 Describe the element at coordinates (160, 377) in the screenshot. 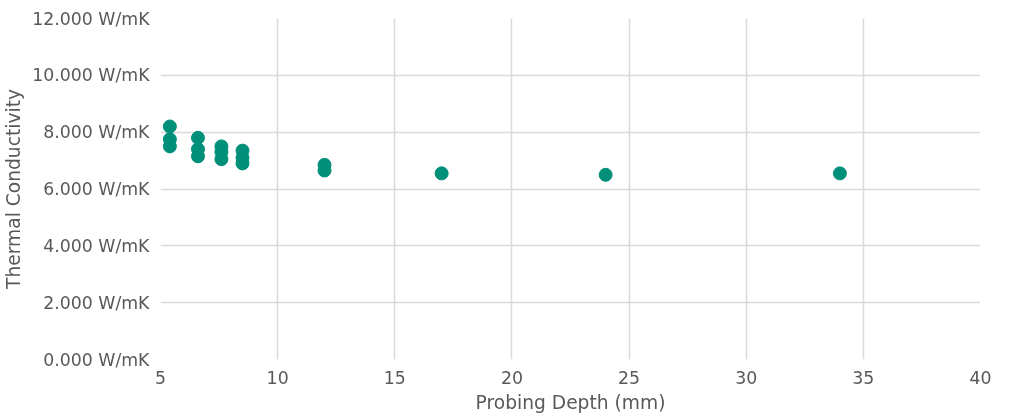

I see `x-tick-label: 5` at that location.